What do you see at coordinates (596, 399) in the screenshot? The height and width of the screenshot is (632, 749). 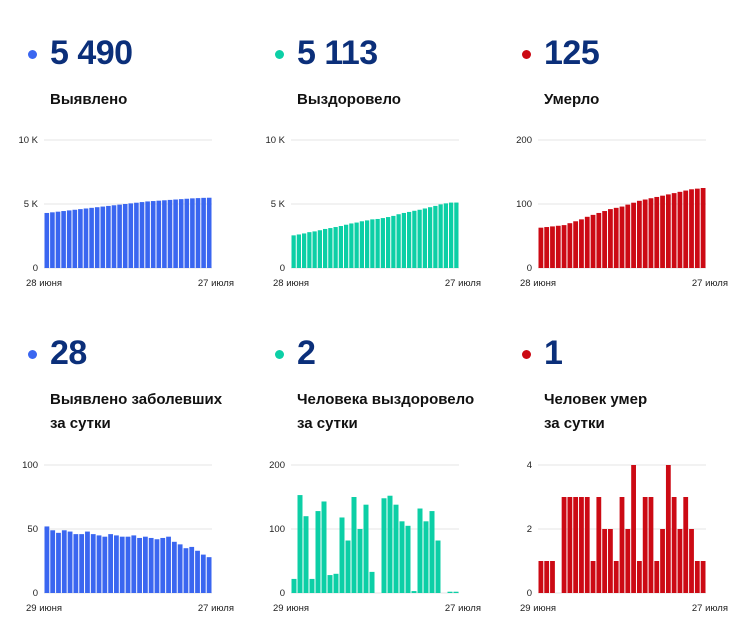 I see `kpi-label-line: Человек умер` at bounding box center [596, 399].